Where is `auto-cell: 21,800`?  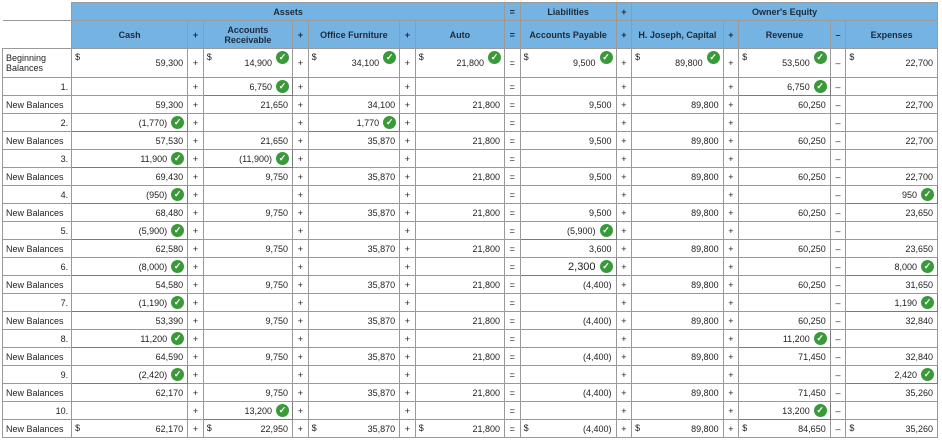
auto-cell: 21,800 is located at coordinates (460, 356).